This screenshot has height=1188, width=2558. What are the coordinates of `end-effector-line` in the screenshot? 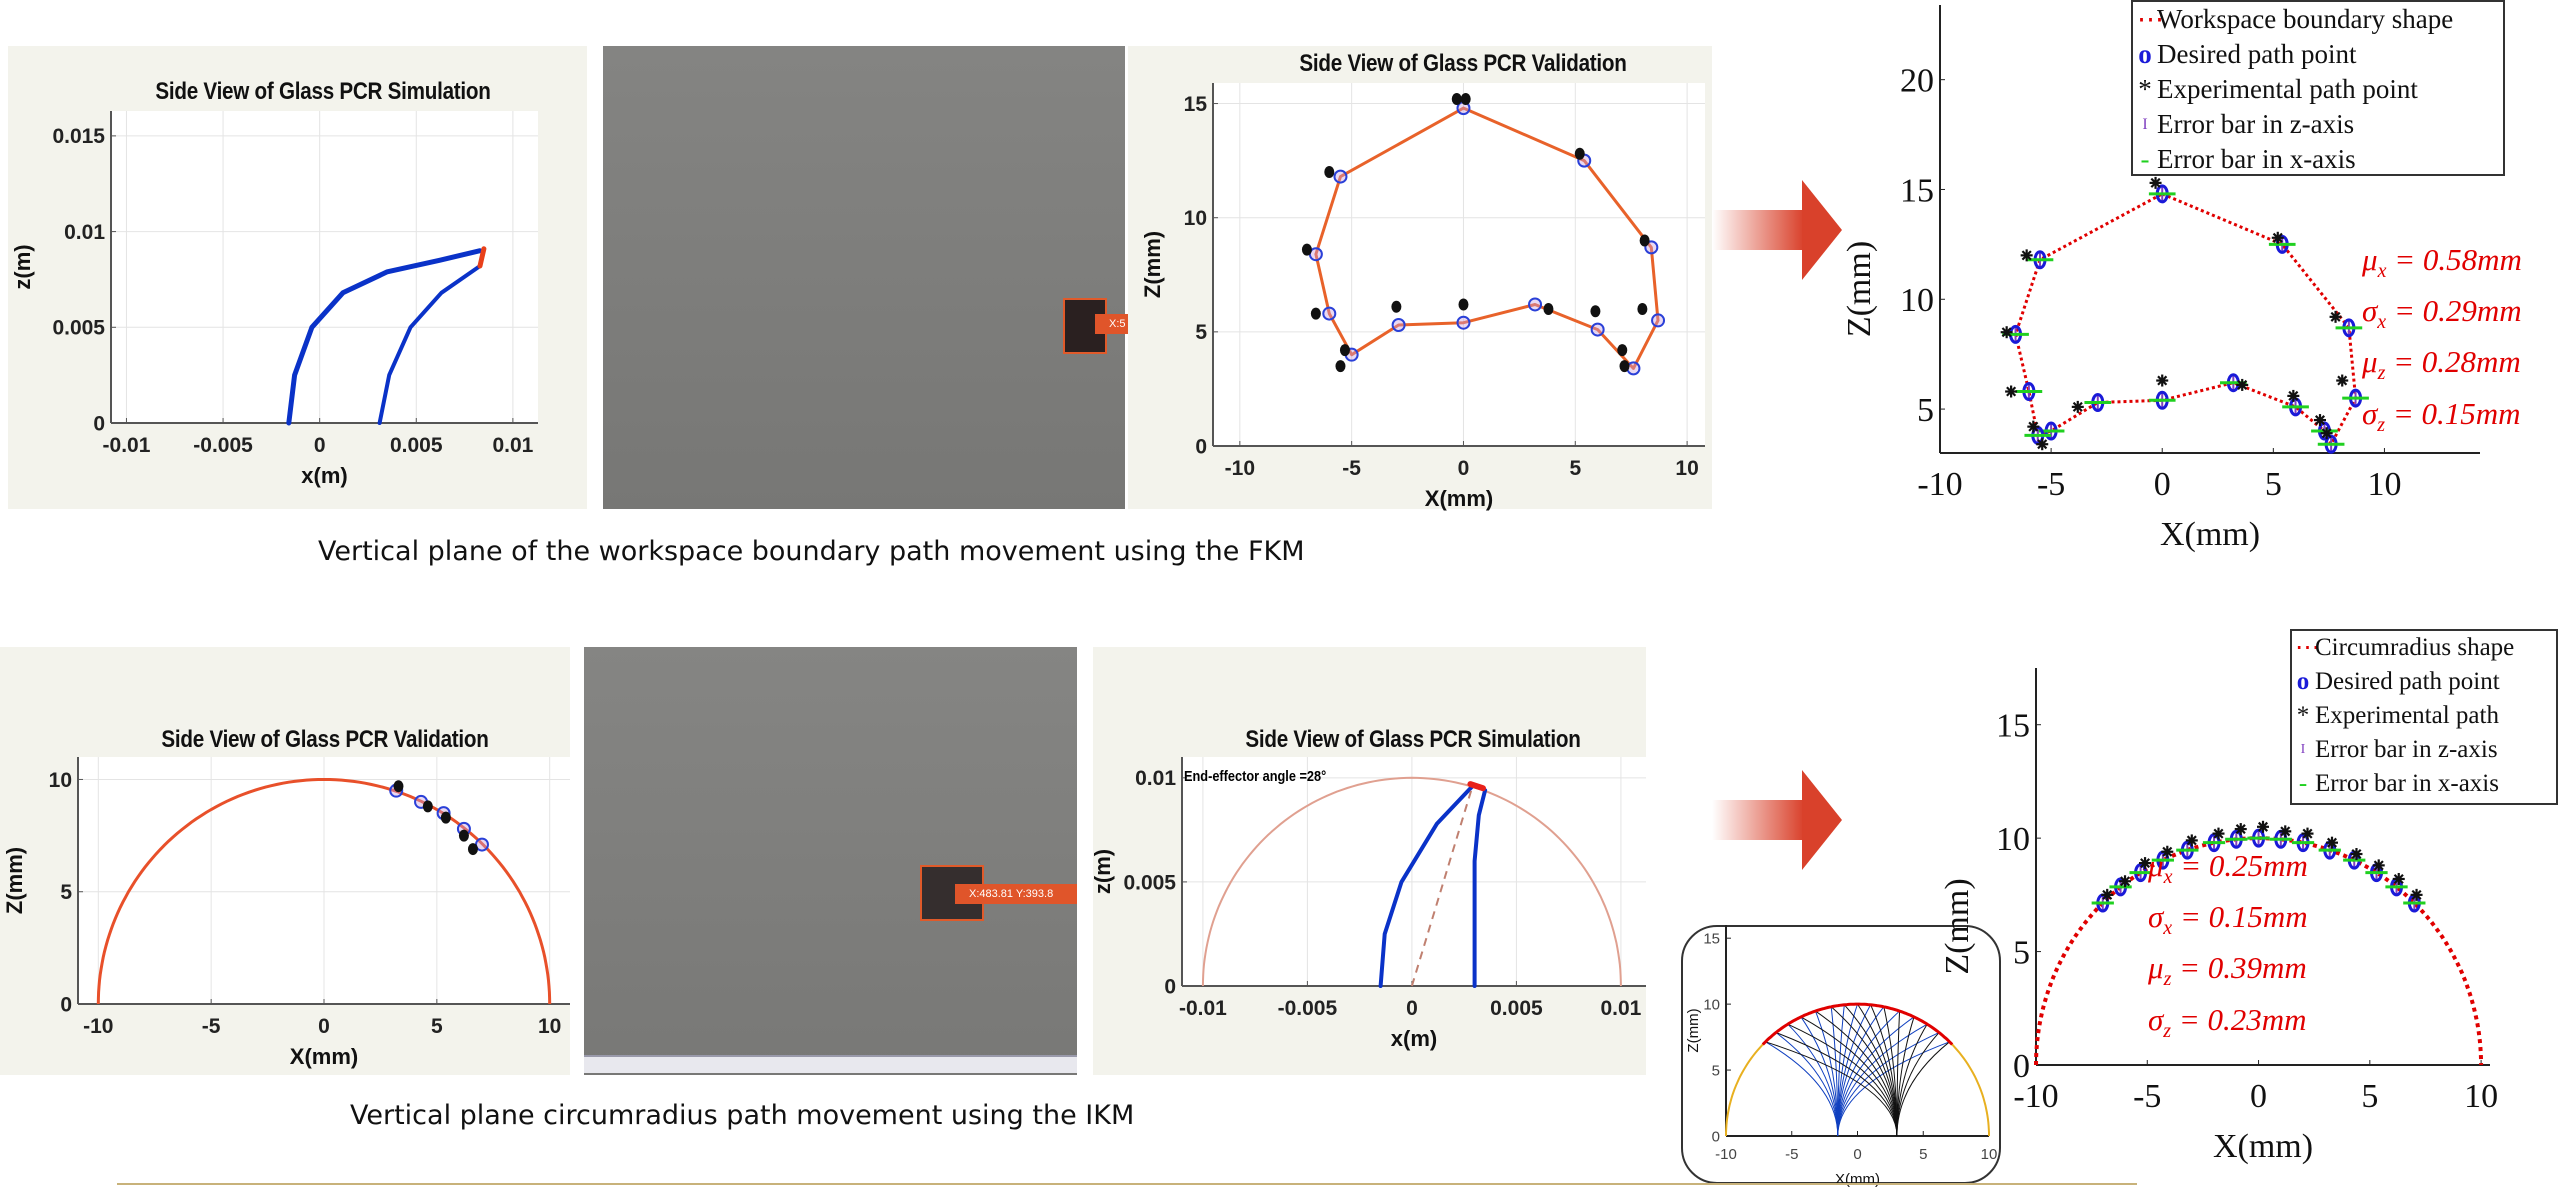 It's located at (482, 257).